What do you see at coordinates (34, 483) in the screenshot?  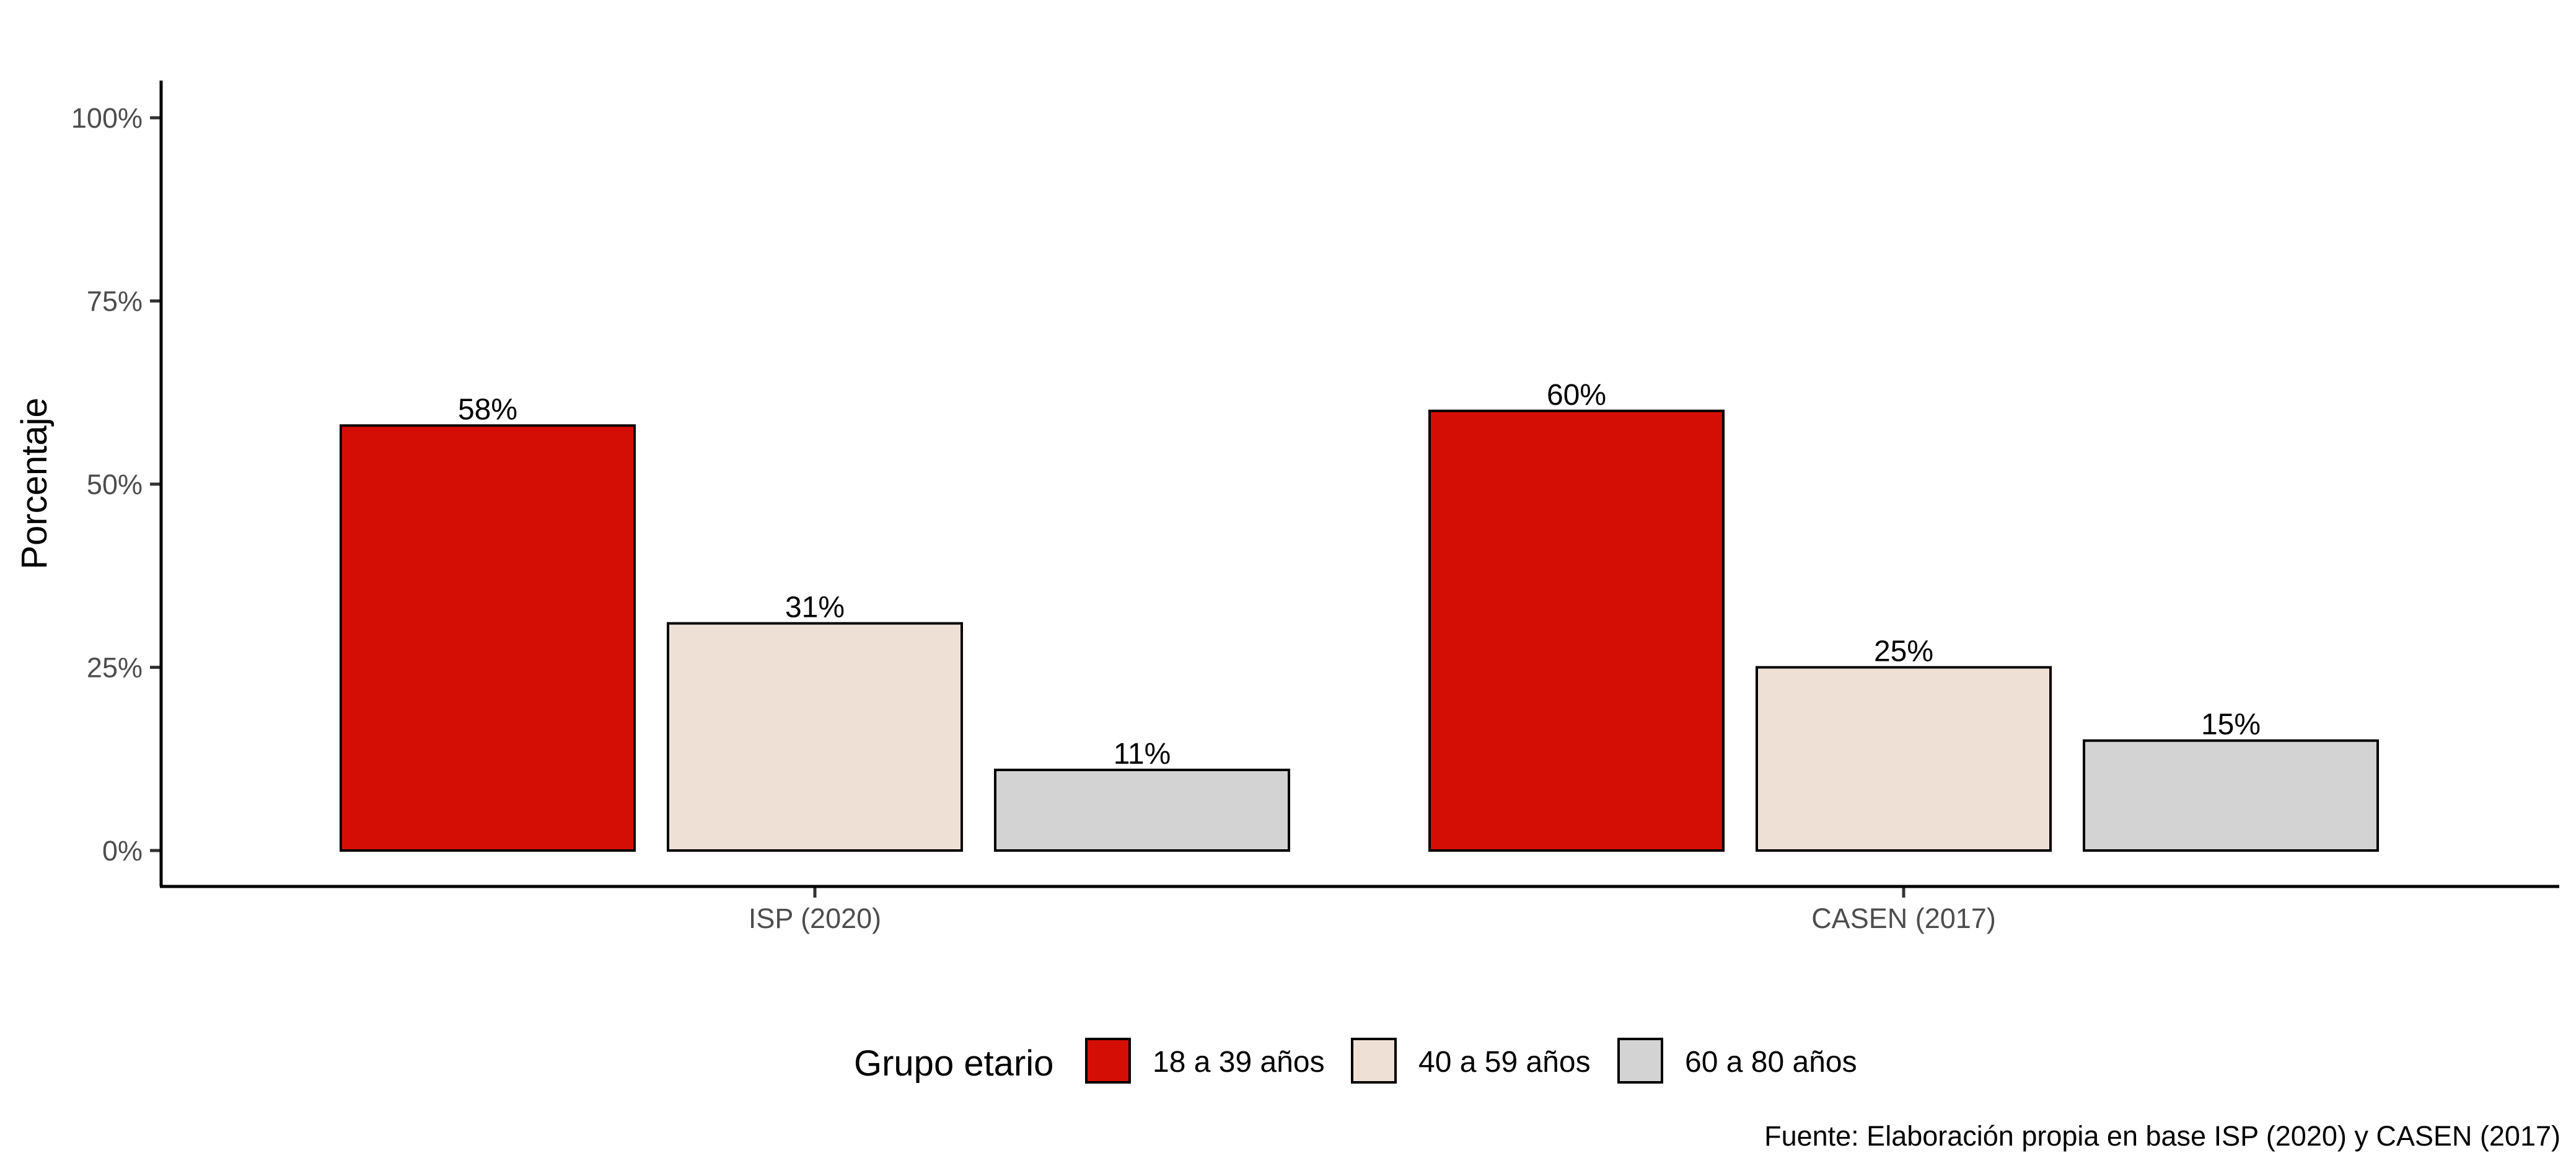 I see `y-axis-title: Porcentaje` at bounding box center [34, 483].